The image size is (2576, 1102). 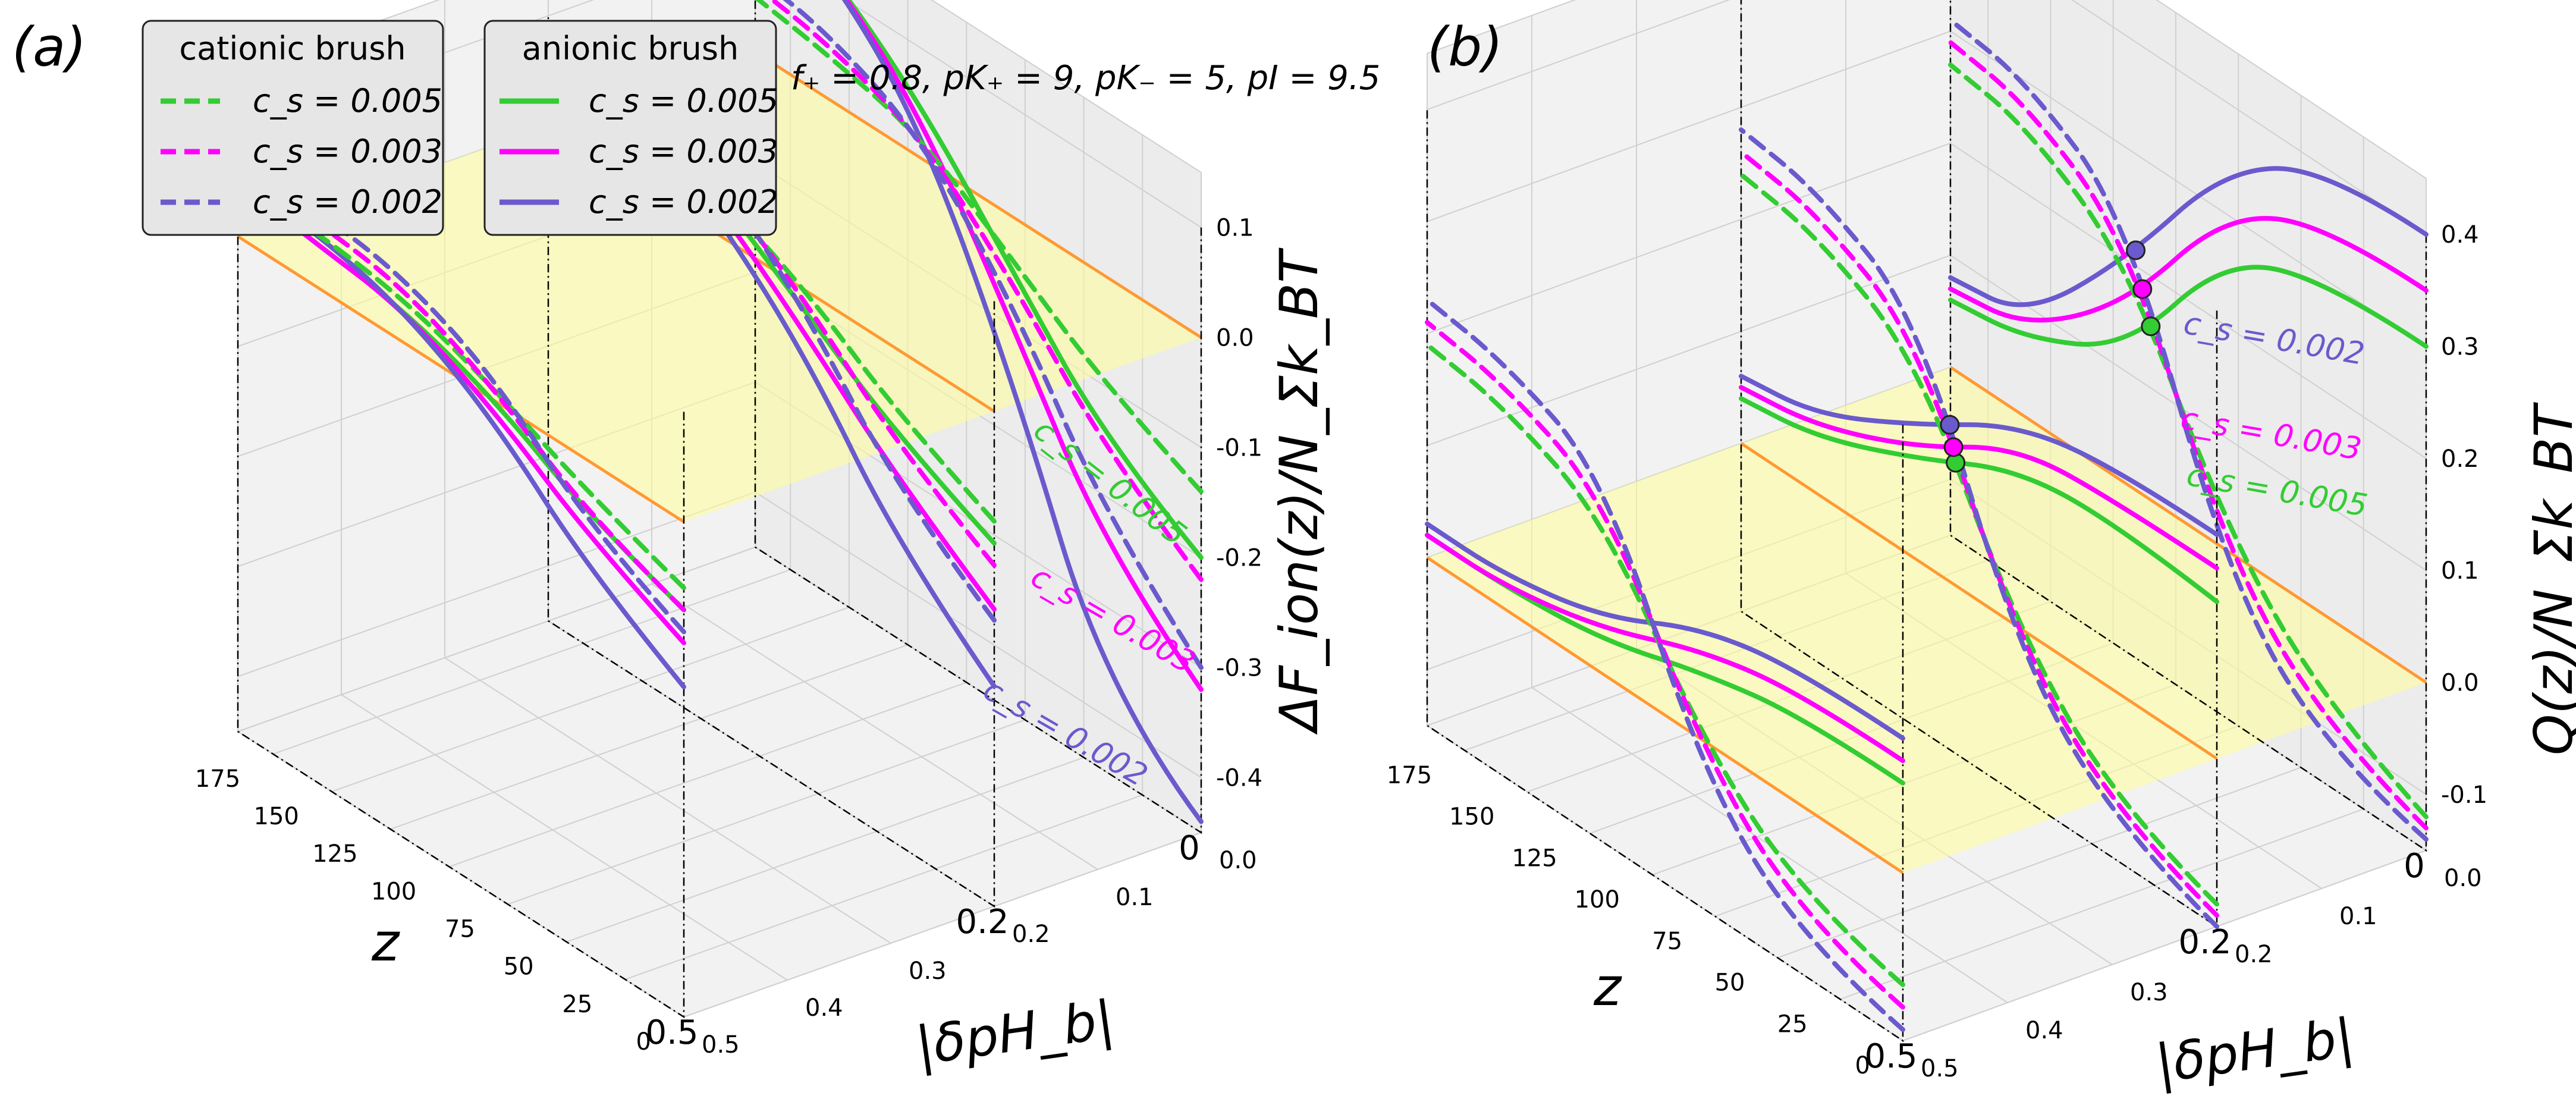 I want to click on z-tick-label: 0.2, so click(x=2460, y=459).